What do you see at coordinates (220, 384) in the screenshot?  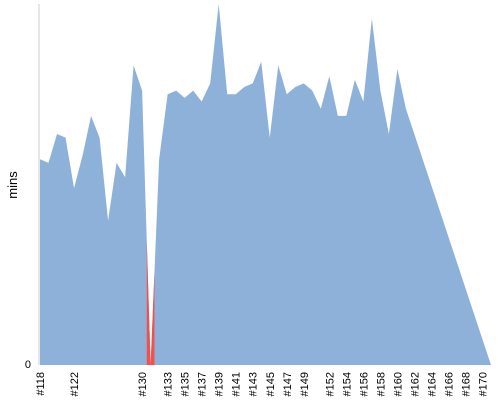 I see `x-tick-label: #139` at bounding box center [220, 384].